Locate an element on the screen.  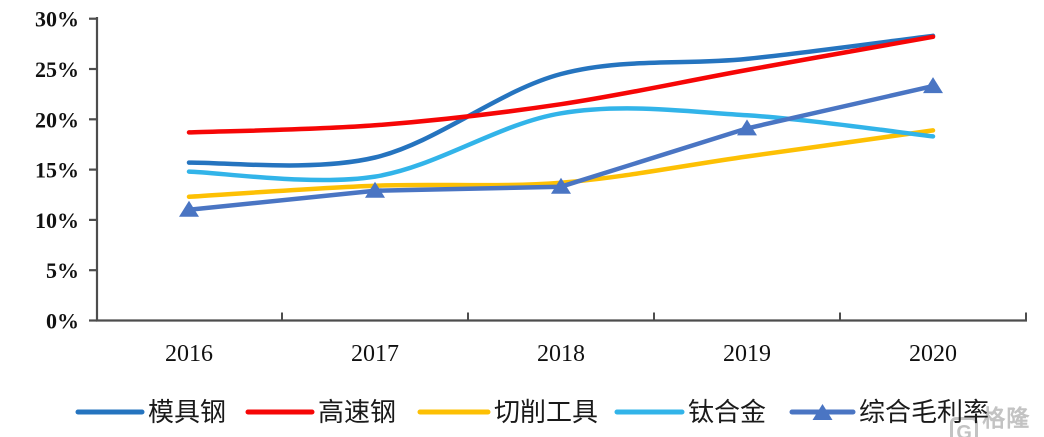
legend-label-模具钢: 模具钢 is located at coordinates (187, 412).